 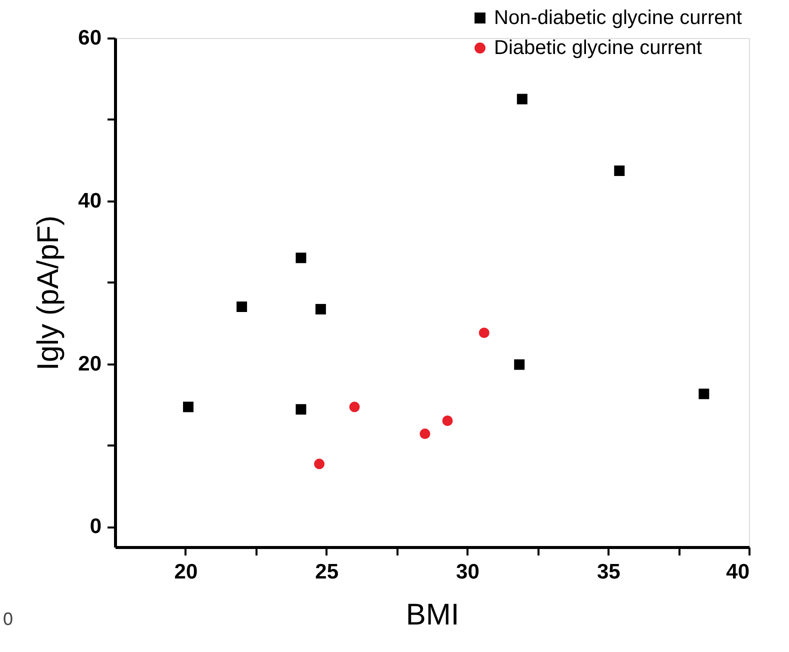 I want to click on y-tick-label: 0, so click(x=96, y=526).